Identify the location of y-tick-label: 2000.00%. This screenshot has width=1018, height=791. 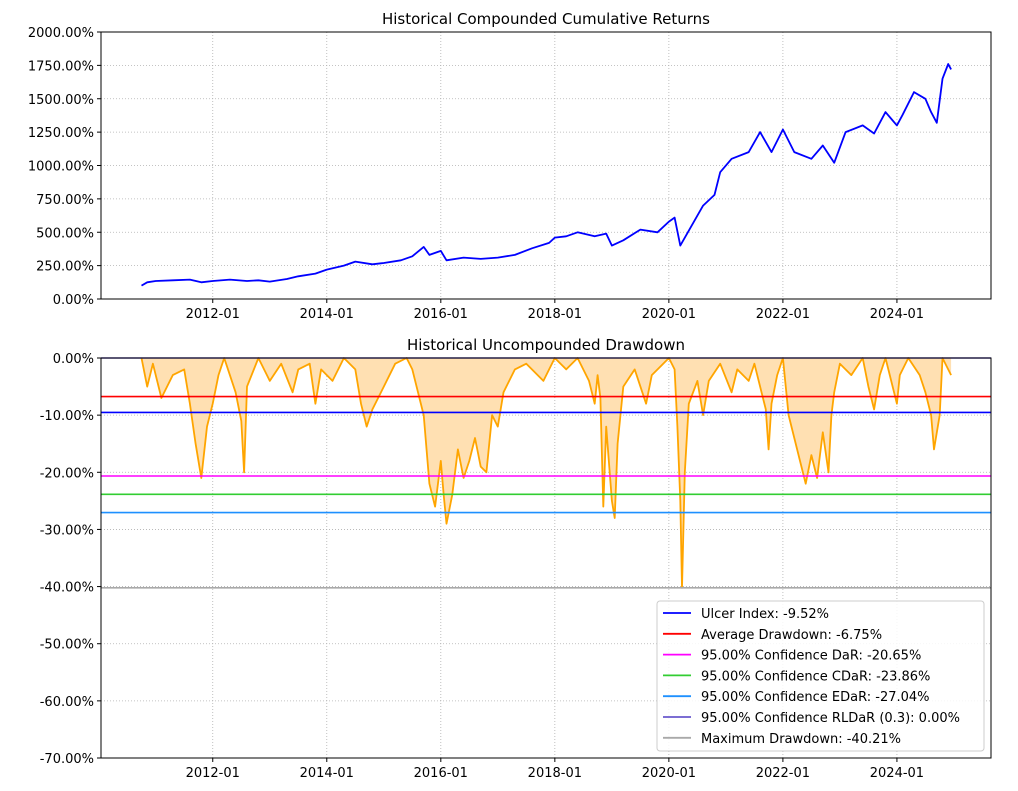
(61, 33).